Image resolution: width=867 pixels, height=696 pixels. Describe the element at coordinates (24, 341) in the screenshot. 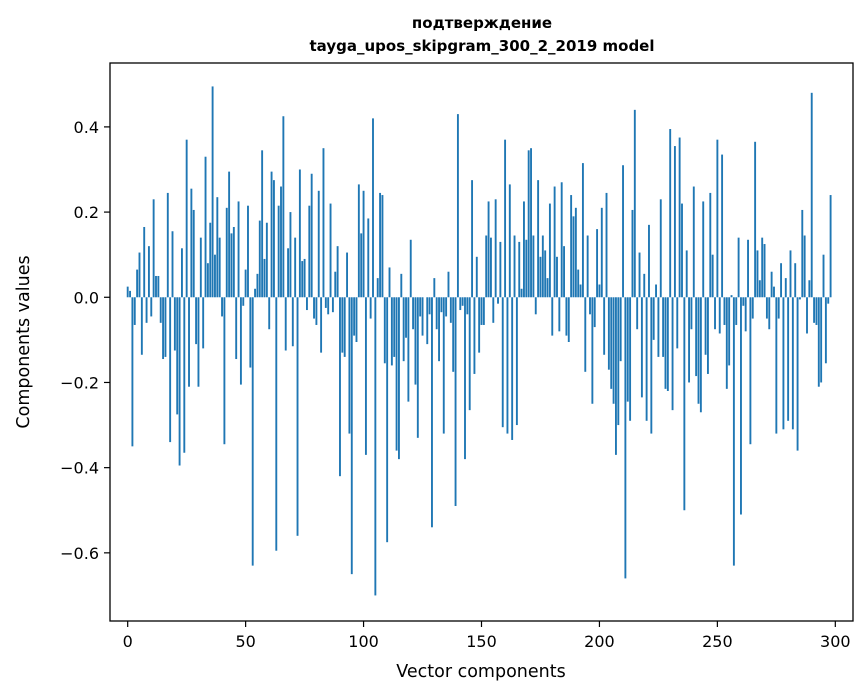

I see `y-axis-label: Components values` at that location.